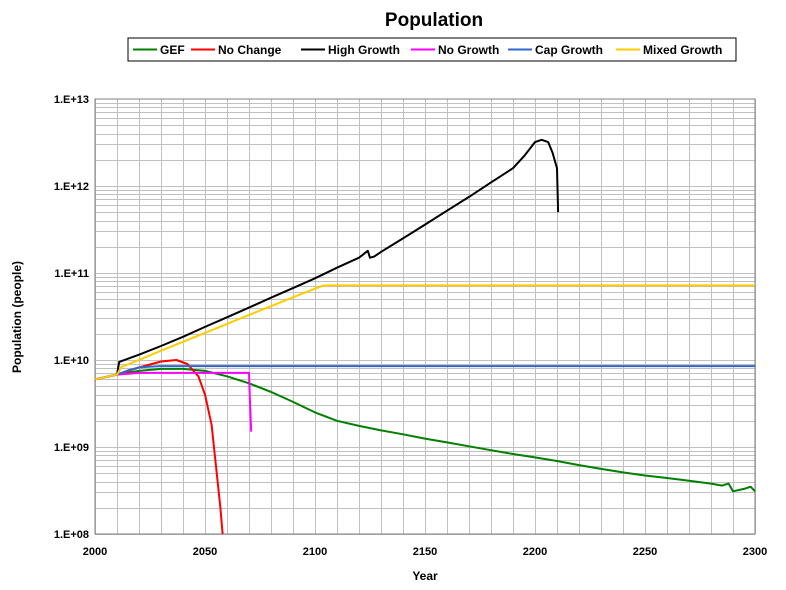 The image size is (786, 590). Describe the element at coordinates (71, 361) in the screenshot. I see `y-tick-label: 1.E+10` at that location.